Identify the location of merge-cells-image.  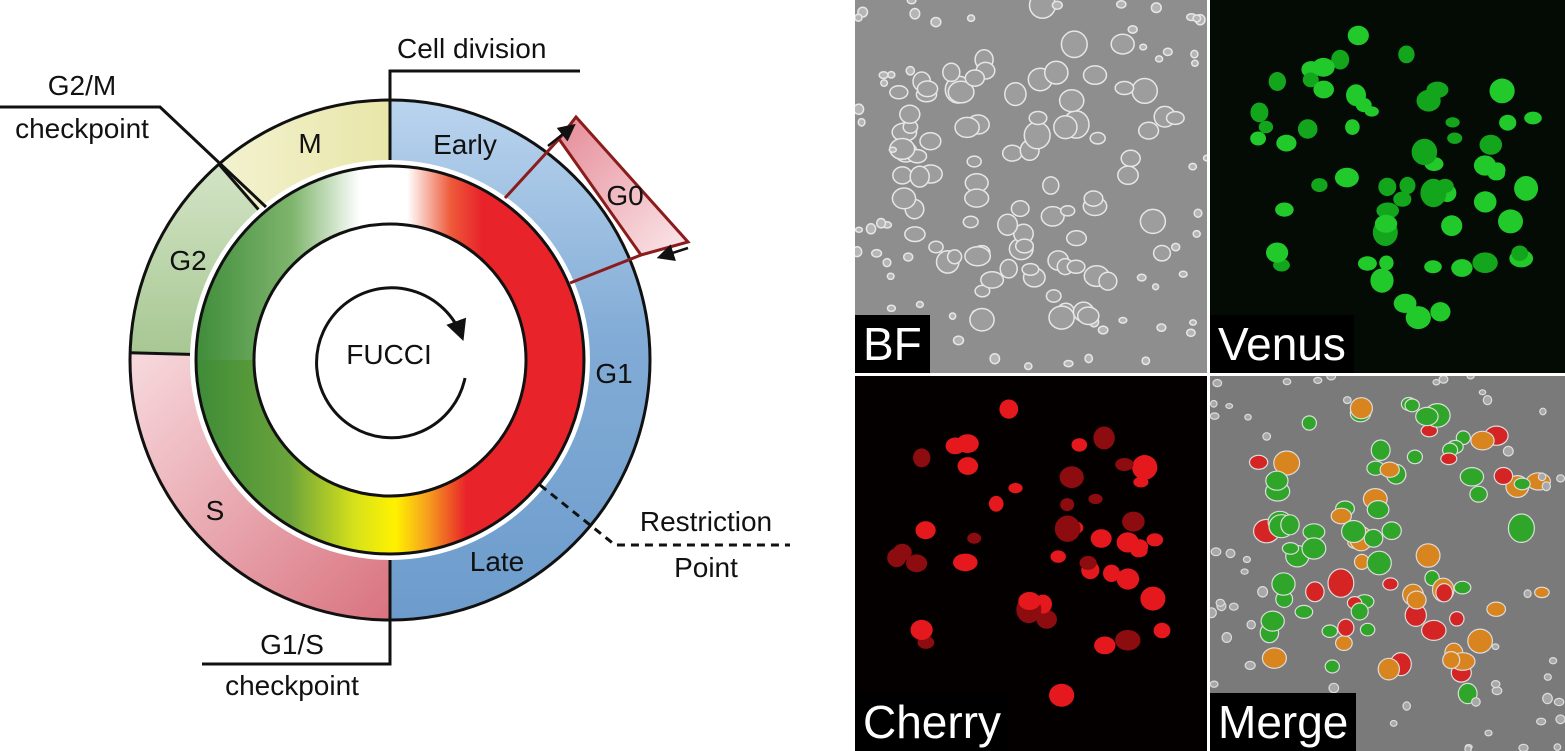
(1387, 563).